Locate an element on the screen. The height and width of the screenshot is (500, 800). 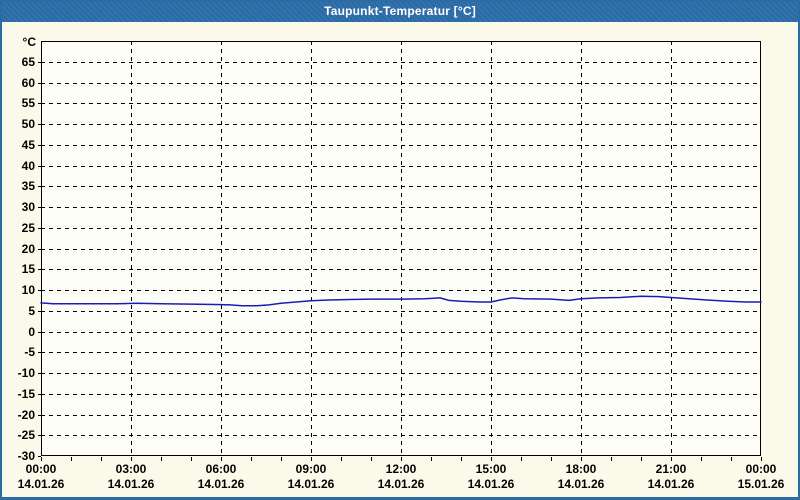
y-tick-label: 60 is located at coordinates (29, 83).